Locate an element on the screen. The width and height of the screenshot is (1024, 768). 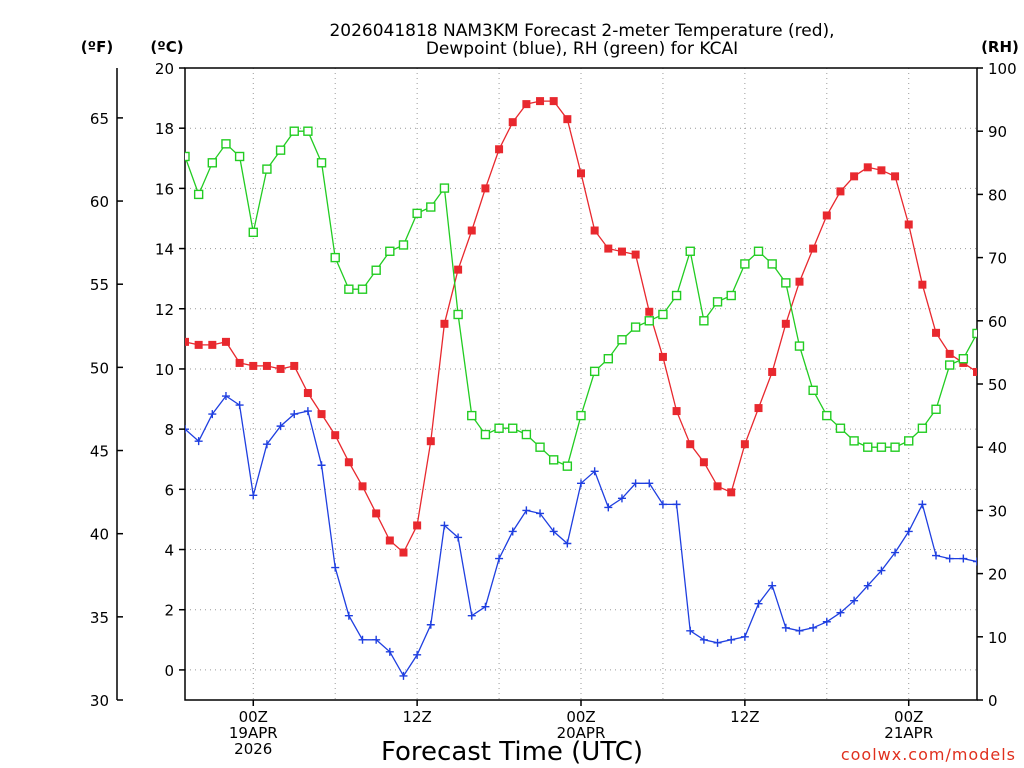
rh-tick-label: 30 is located at coordinates (997, 511).